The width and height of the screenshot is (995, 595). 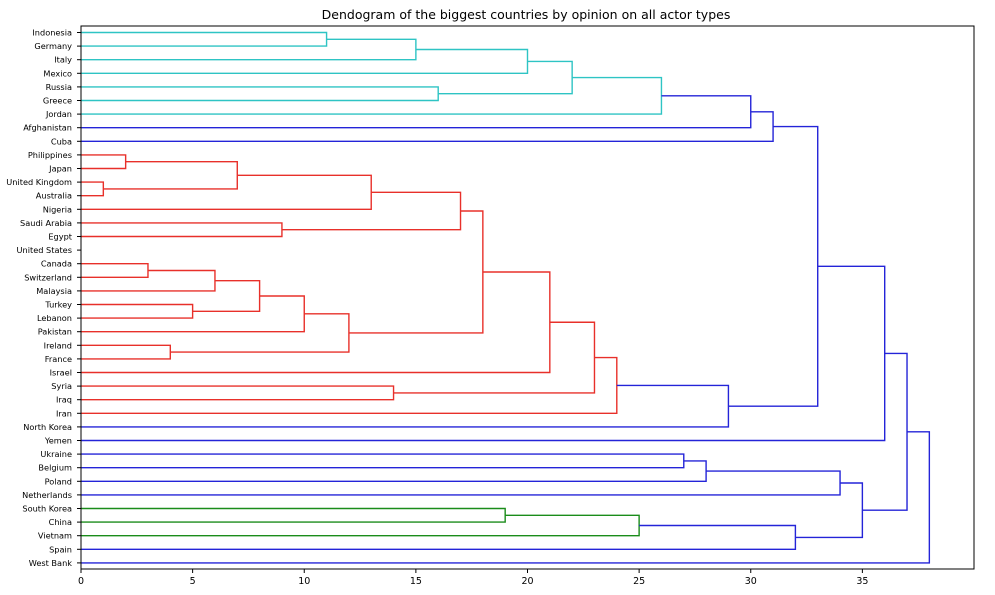 I want to click on leaf-label: Iraq, so click(x=64, y=400).